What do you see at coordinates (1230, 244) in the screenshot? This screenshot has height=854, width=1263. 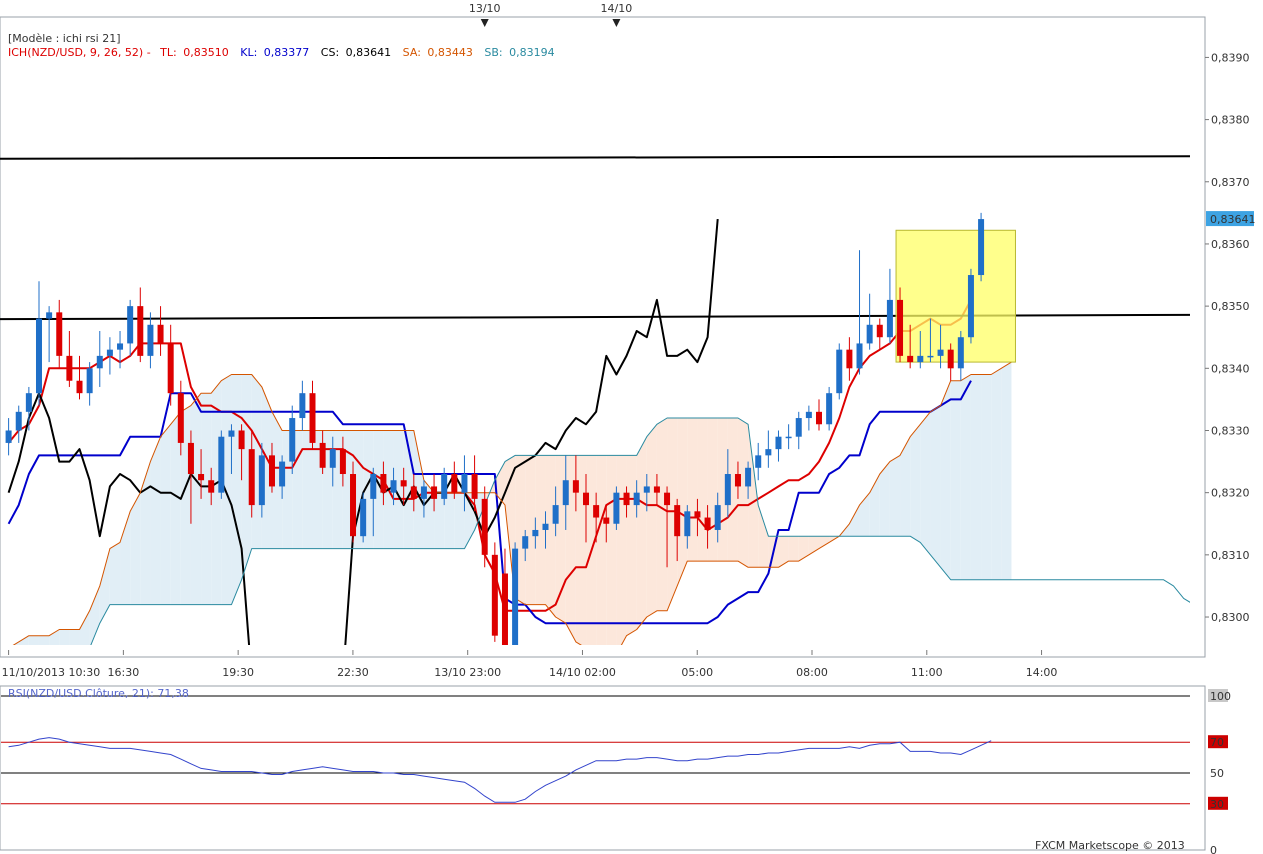 I see `y-tick-label: 0,8360` at bounding box center [1230, 244].